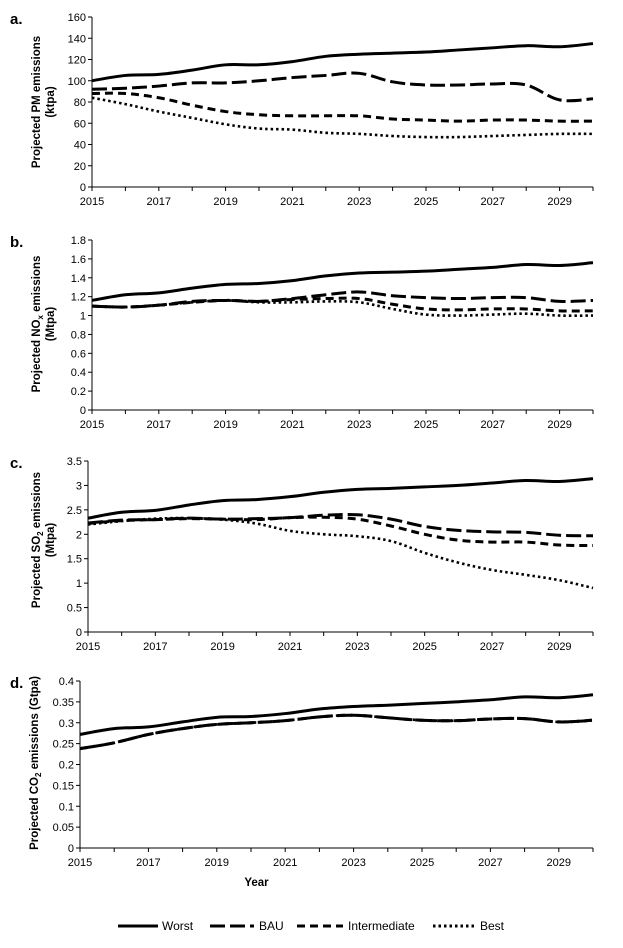 The height and width of the screenshot is (948, 623). I want to click on y-tick-label: 100, so click(77, 82).